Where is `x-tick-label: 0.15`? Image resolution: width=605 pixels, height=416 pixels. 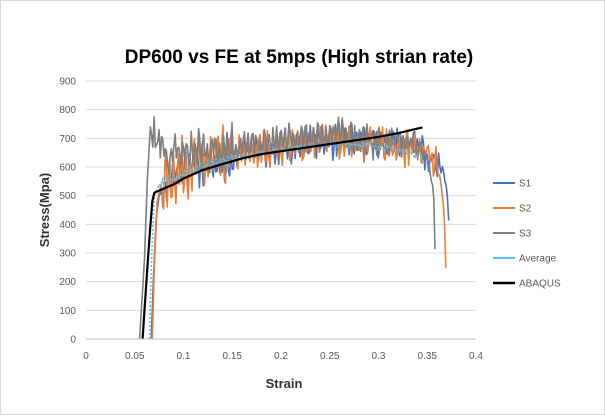
x-tick-label: 0.15 is located at coordinates (233, 356).